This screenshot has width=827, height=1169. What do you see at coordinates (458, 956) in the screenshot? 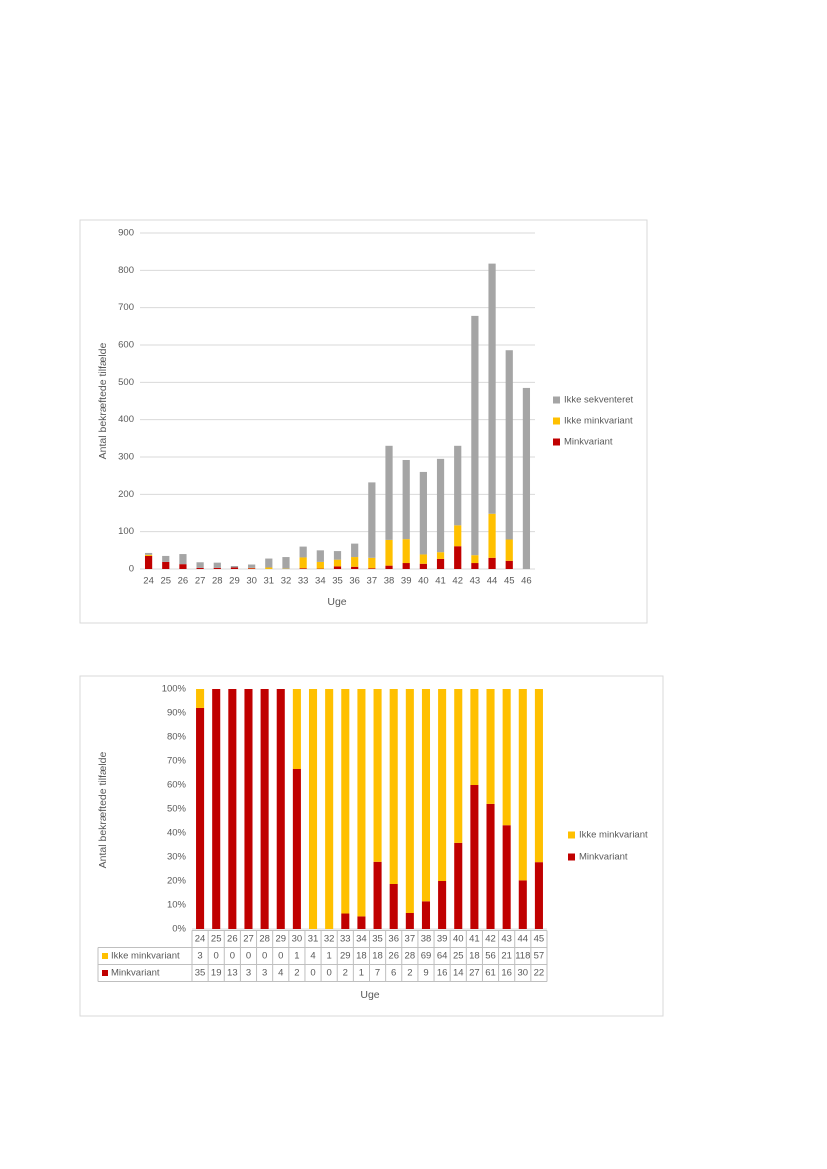
I see `table-cell: 25` at bounding box center [458, 956].